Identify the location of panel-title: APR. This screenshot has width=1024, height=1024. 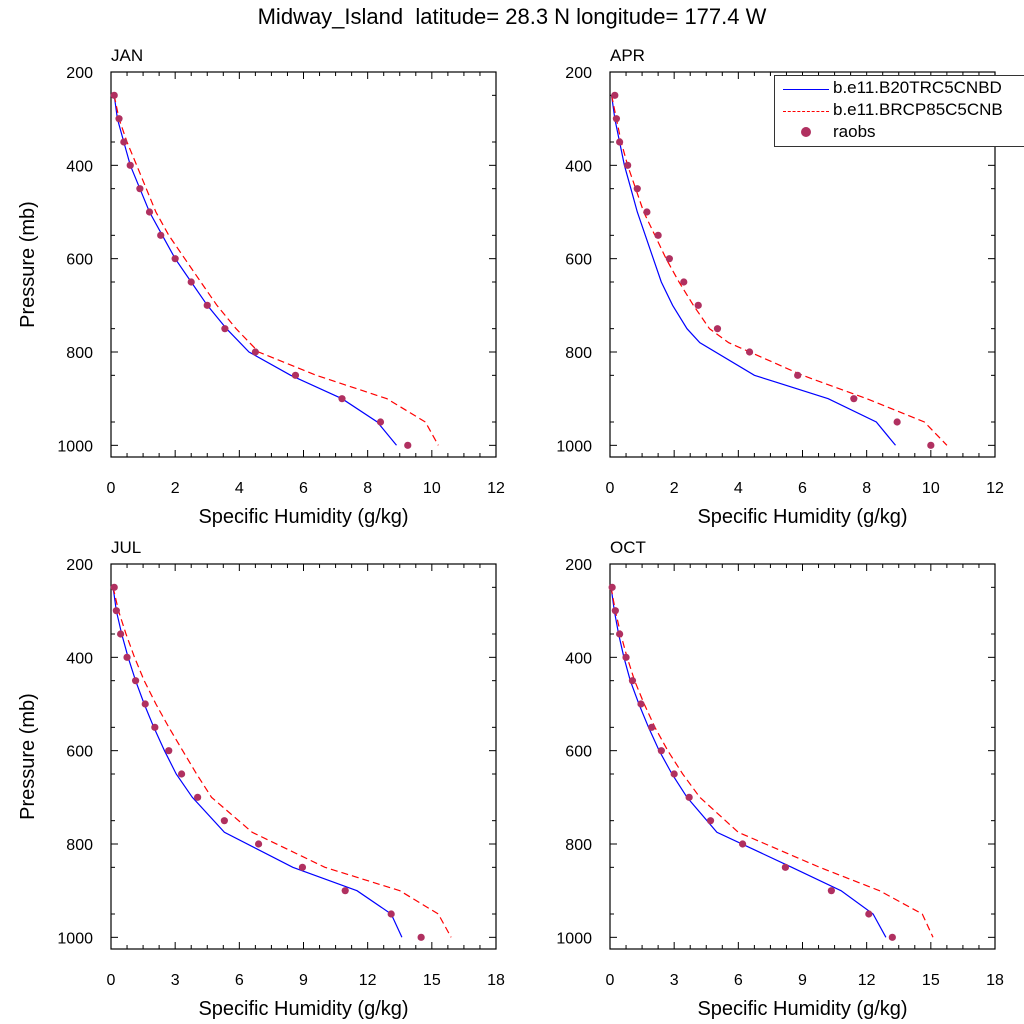
(627, 55).